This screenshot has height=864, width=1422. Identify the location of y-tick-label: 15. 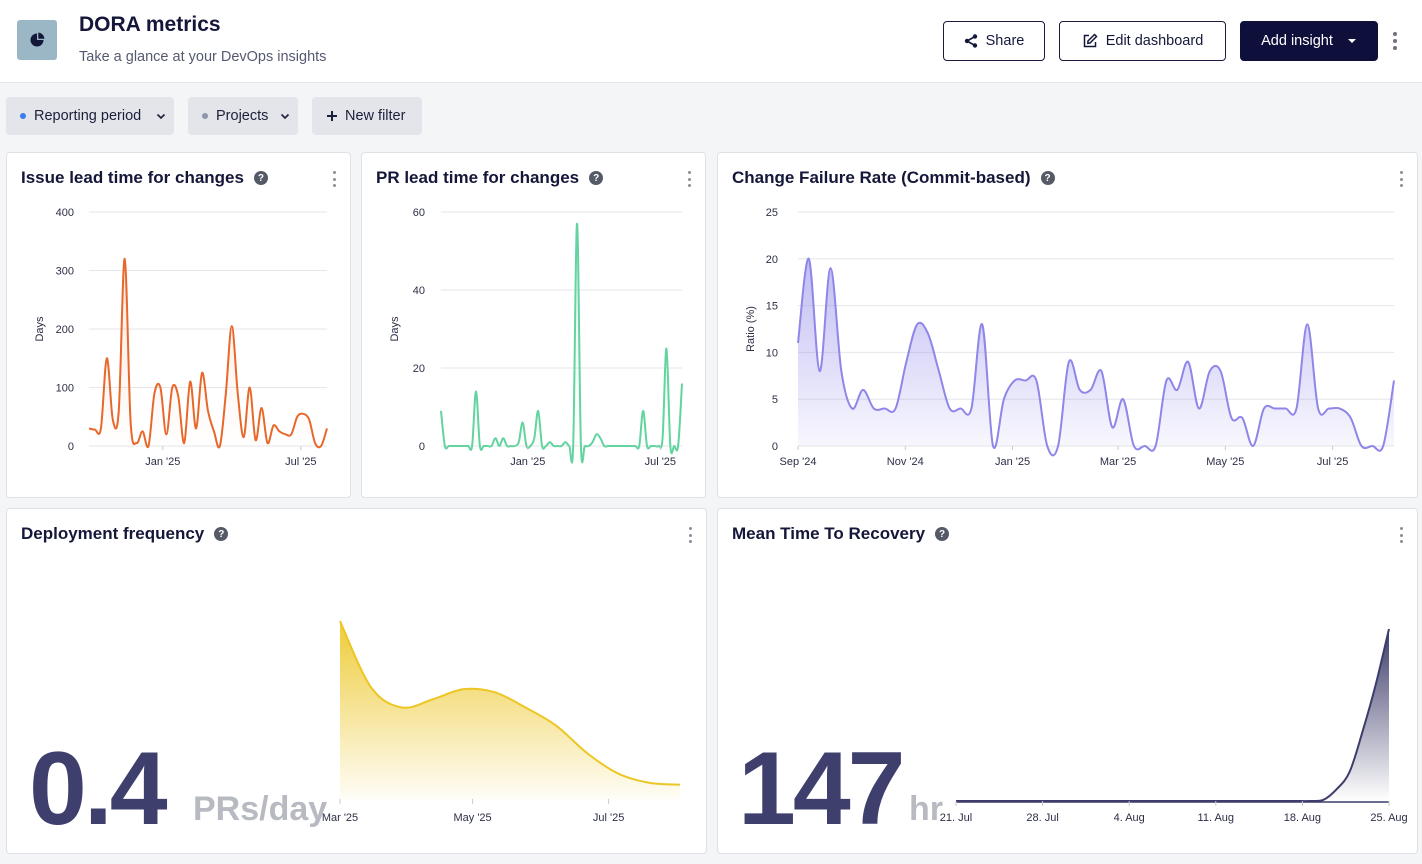
(772, 307).